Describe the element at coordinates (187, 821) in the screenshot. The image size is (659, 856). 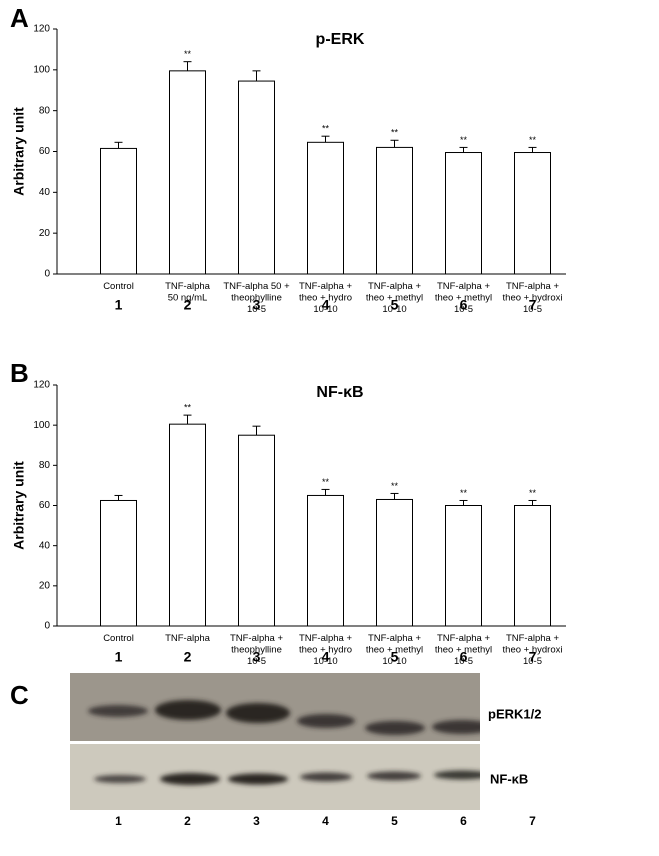
I see `blot-lane-number: 2` at that location.